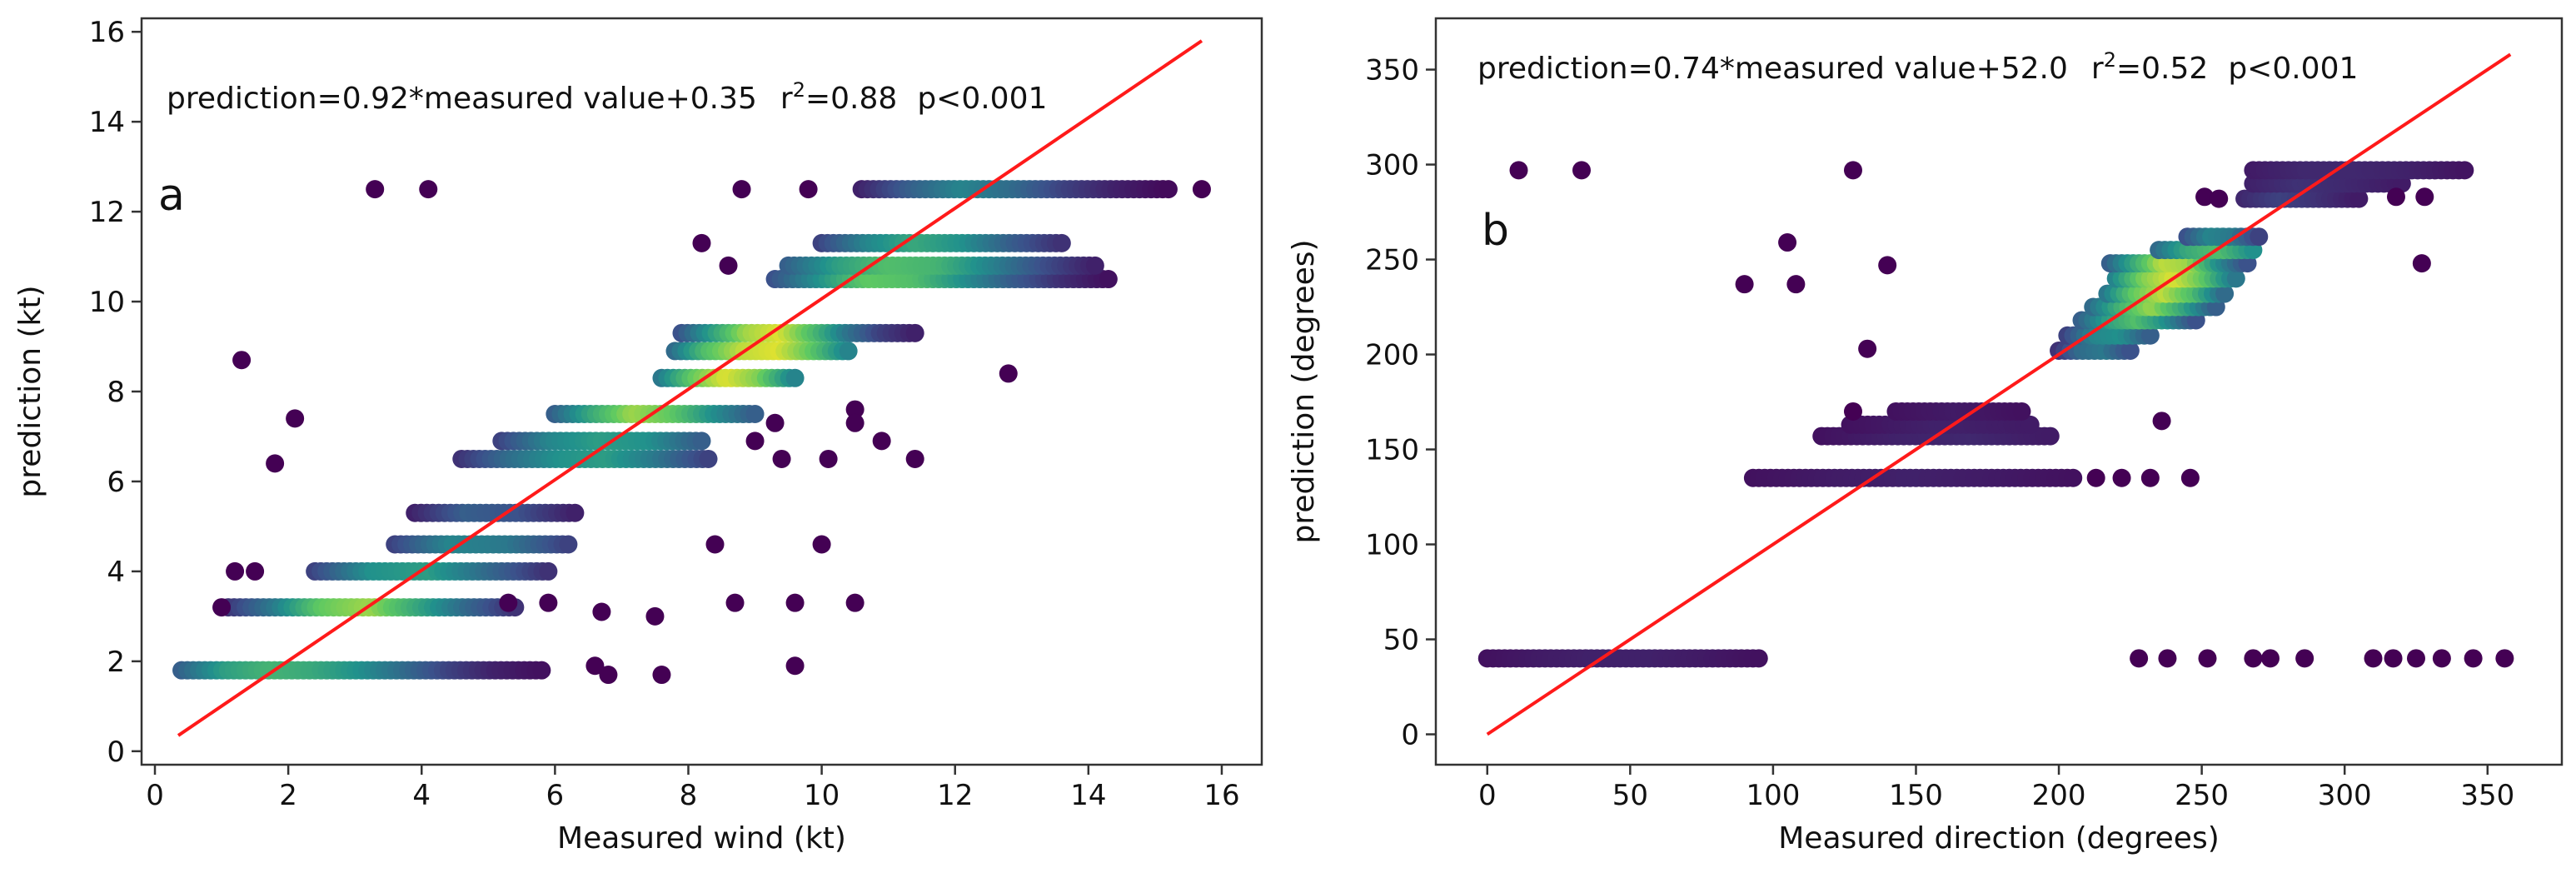 The width and height of the screenshot is (2576, 873). What do you see at coordinates (1088, 795) in the screenshot?
I see `x-tick-label: 14` at bounding box center [1088, 795].